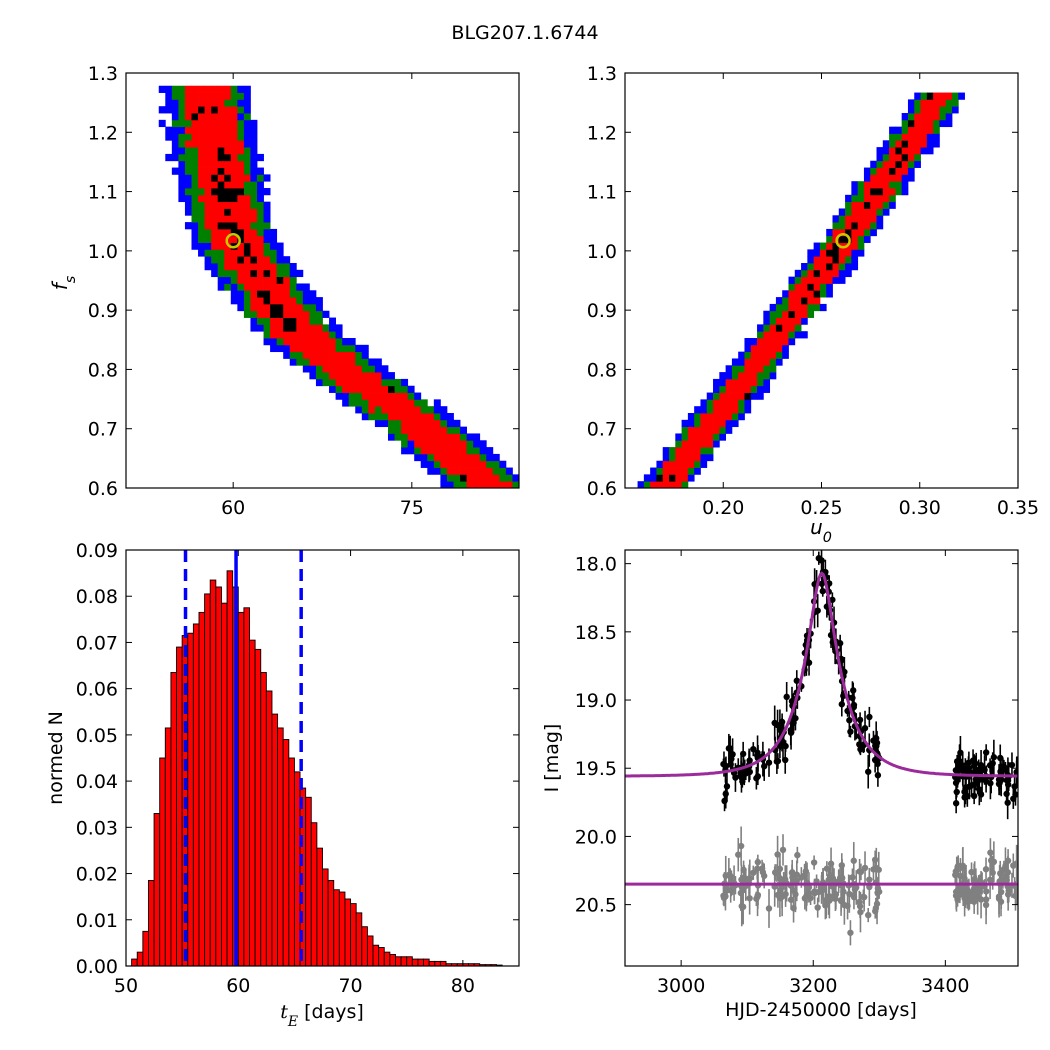 The height and width of the screenshot is (1050, 1050). Describe the element at coordinates (602, 311) in the screenshot. I see `y-tick-label: 0.9` at that location.